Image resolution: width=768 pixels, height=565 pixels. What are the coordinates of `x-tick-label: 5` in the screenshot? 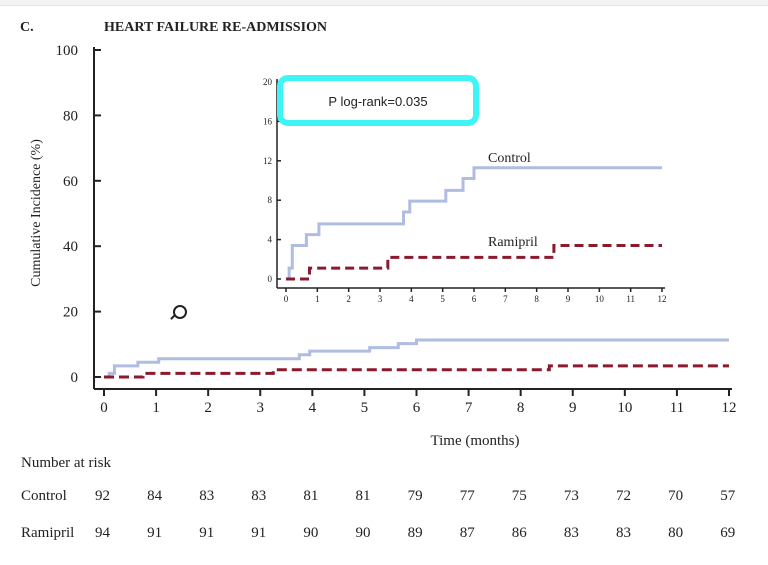 It's located at (365, 408).